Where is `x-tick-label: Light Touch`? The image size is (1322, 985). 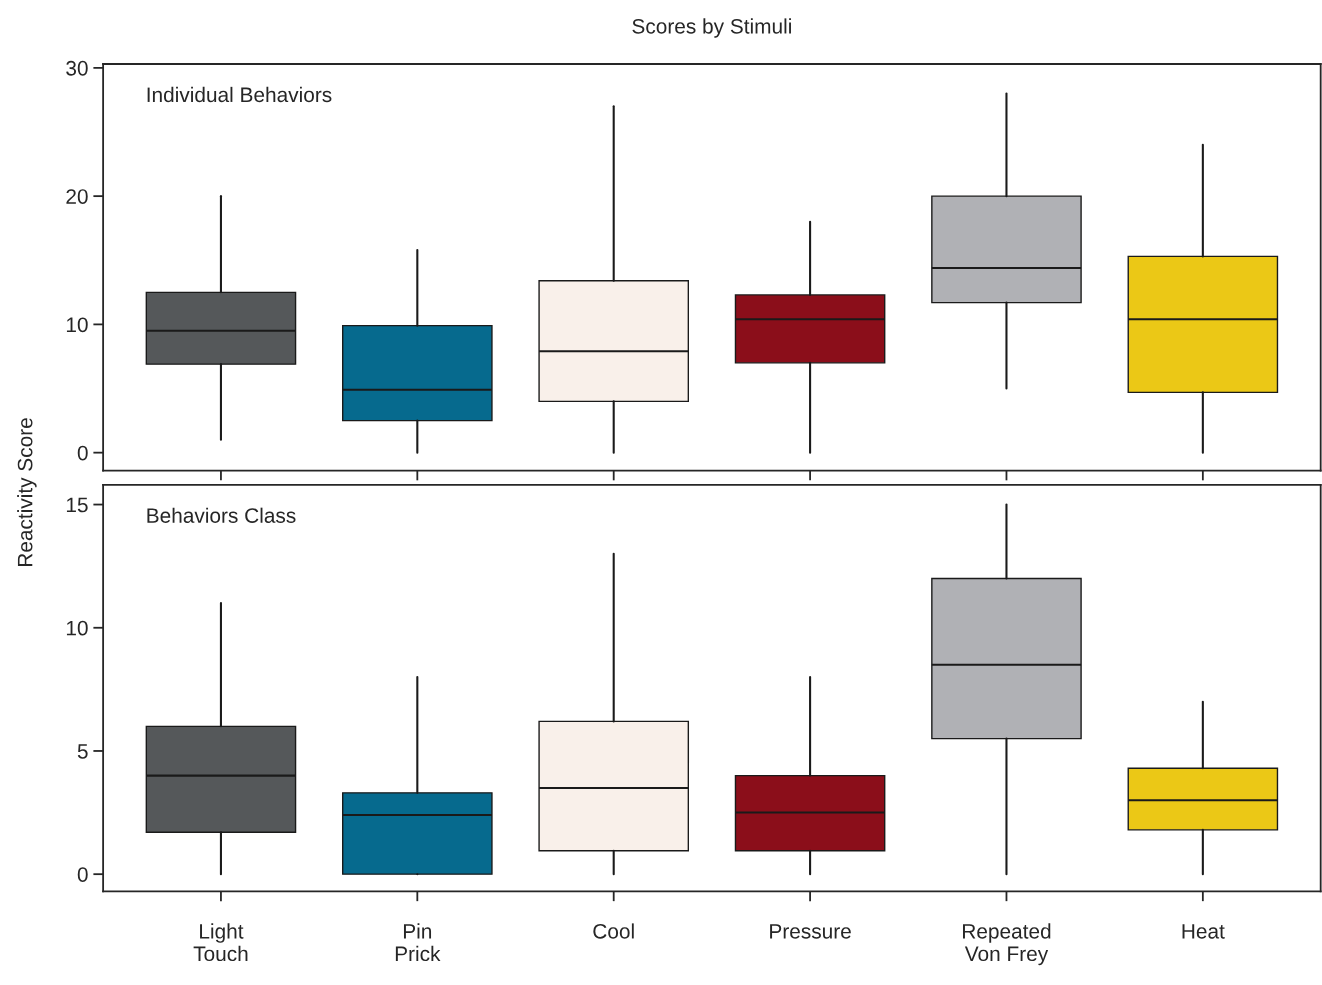 x-tick-label: Light Touch is located at coordinates (220, 942).